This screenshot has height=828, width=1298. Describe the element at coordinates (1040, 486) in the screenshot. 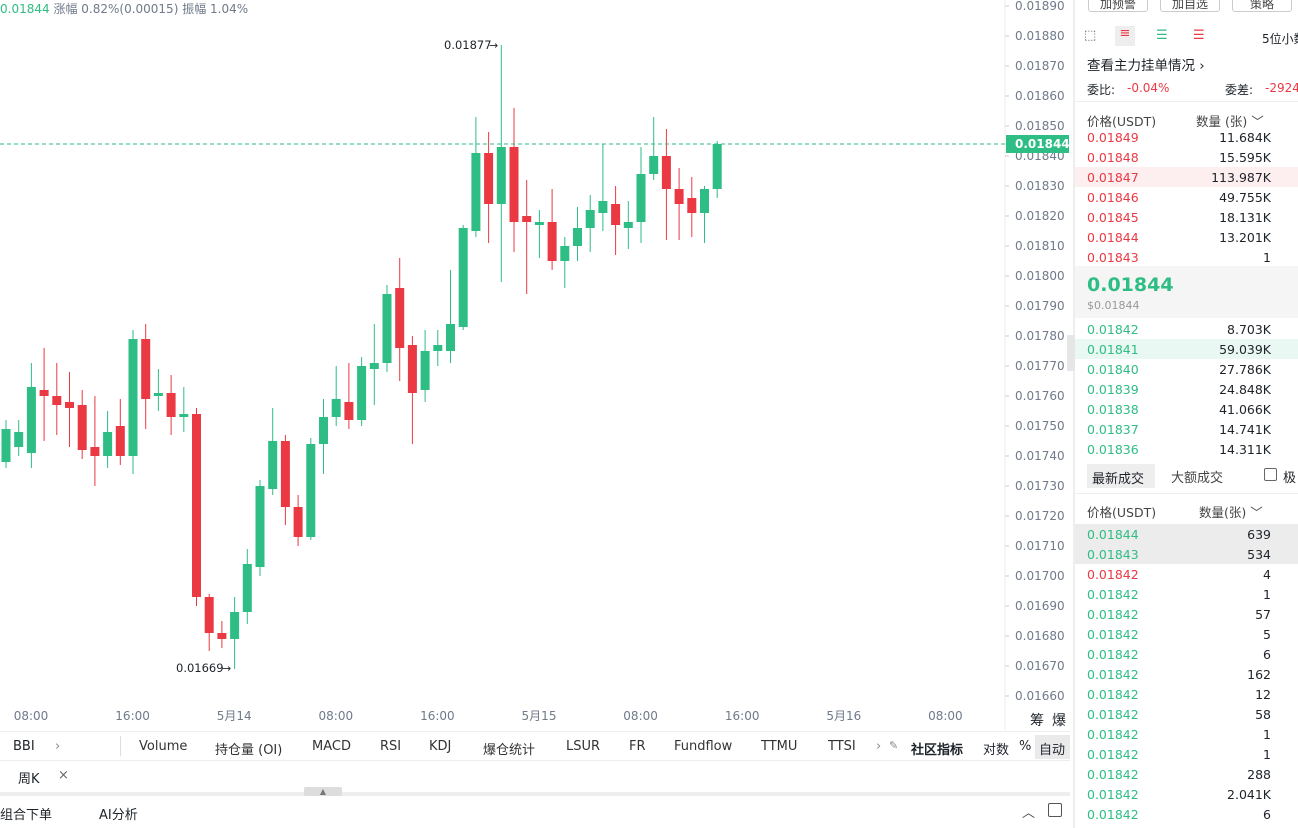

I see `y-tick-label: 0.01730` at that location.